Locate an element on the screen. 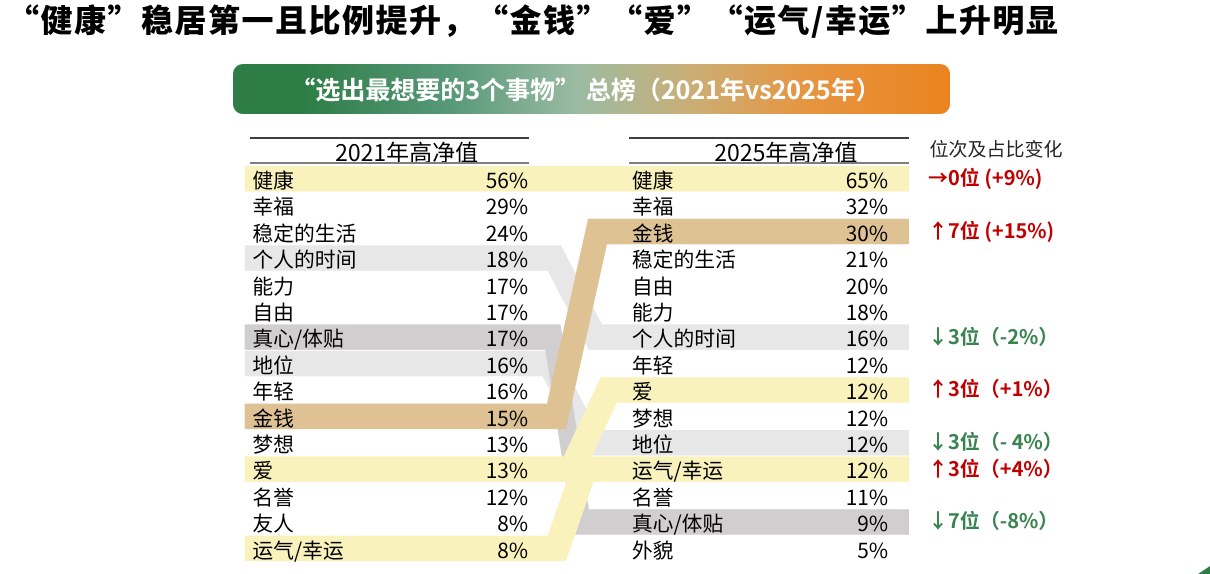  change-annotation-4: ↑3位（+1%） is located at coordinates (995, 388).